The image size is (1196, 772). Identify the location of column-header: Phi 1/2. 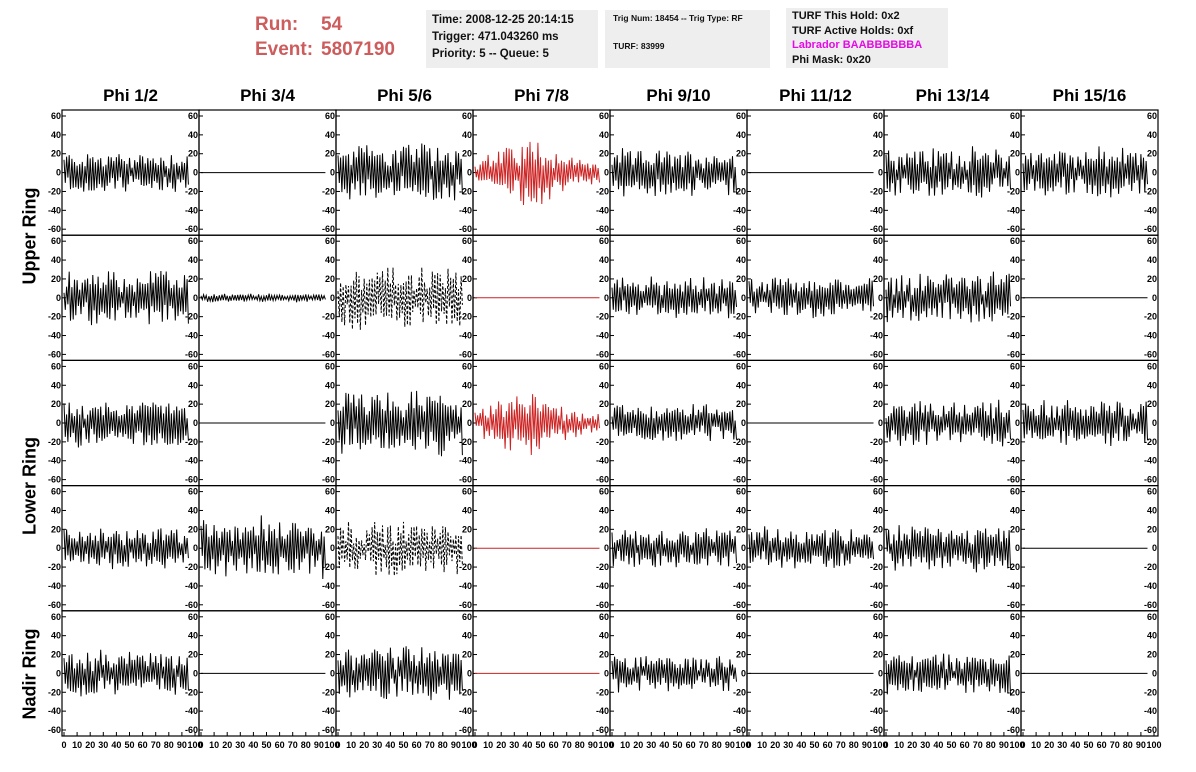
(130, 95).